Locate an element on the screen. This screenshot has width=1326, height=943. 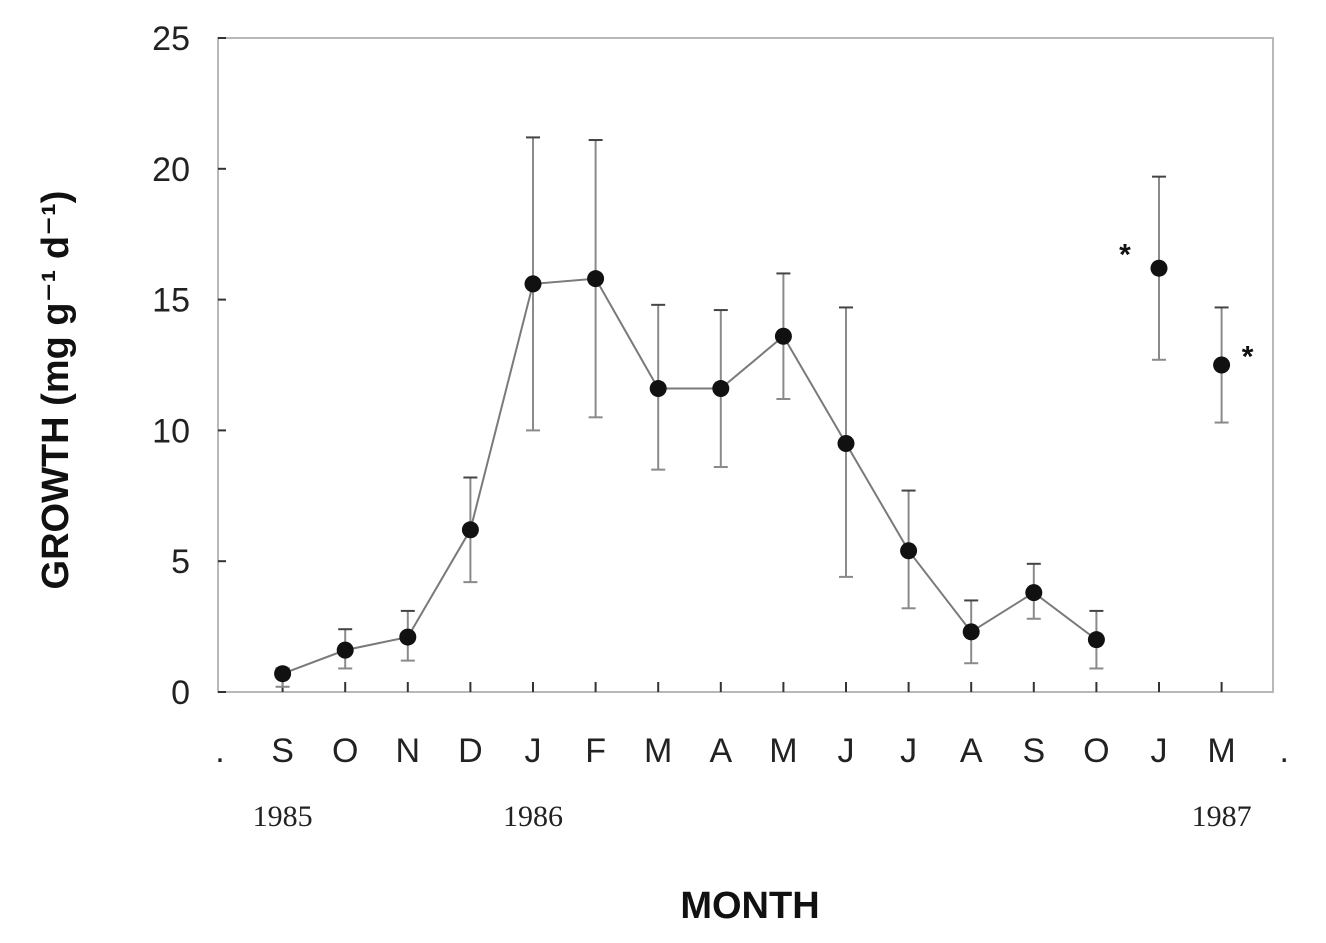
y-tick-label: 0 is located at coordinates (180, 693).